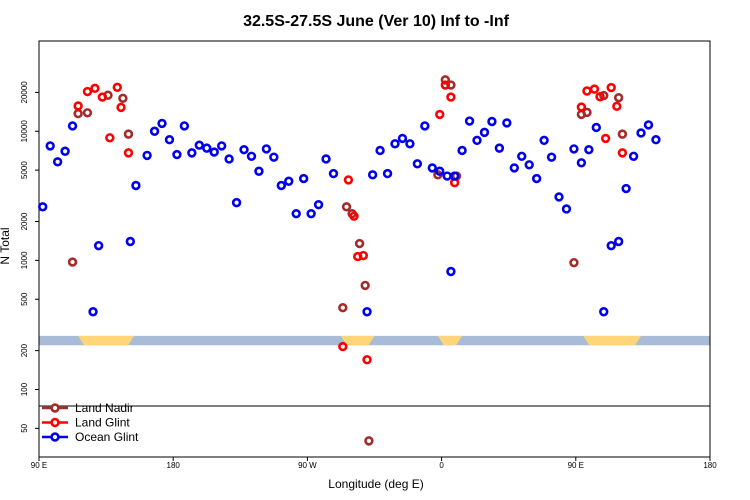  What do you see at coordinates (375, 484) in the screenshot?
I see `x-axis-label: Longitude (deg E)` at bounding box center [375, 484].